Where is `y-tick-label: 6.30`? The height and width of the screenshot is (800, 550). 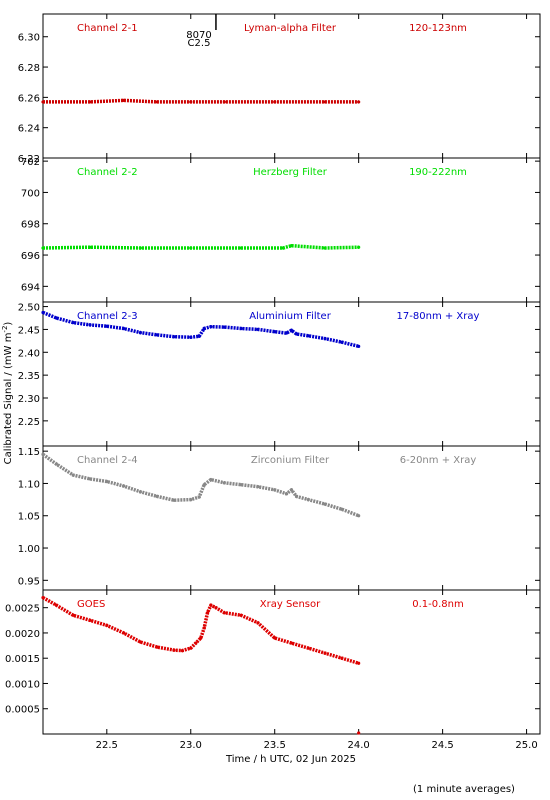 y-tick-label: 6.30 is located at coordinates (29, 38).